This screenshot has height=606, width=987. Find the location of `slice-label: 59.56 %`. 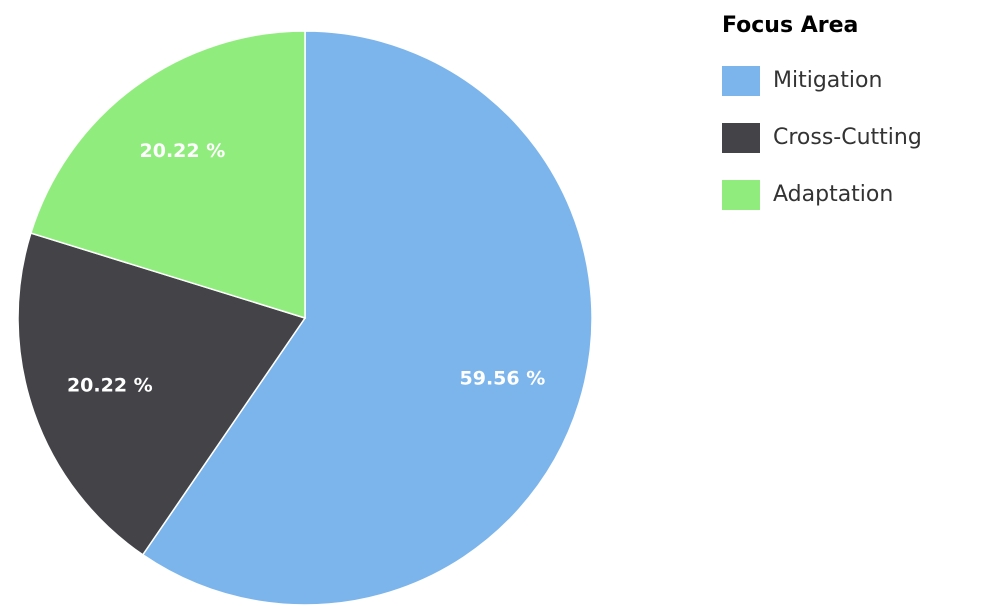

slice-label: 59.56 % is located at coordinates (503, 379).